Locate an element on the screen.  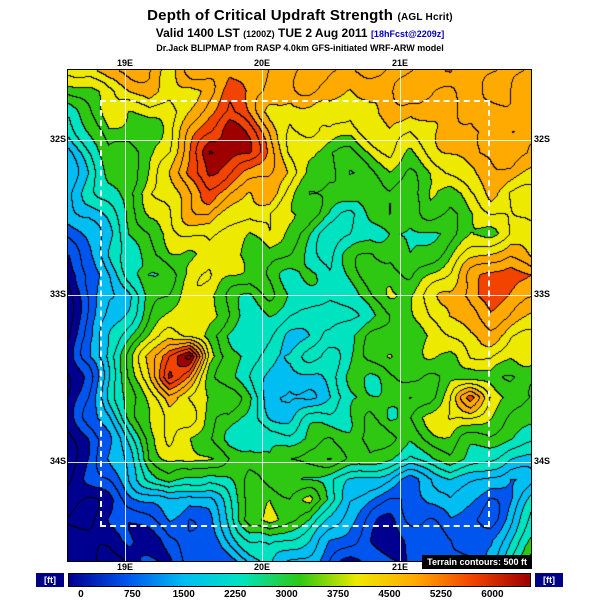
lon-label-bottom-19e: 19E is located at coordinates (125, 567).